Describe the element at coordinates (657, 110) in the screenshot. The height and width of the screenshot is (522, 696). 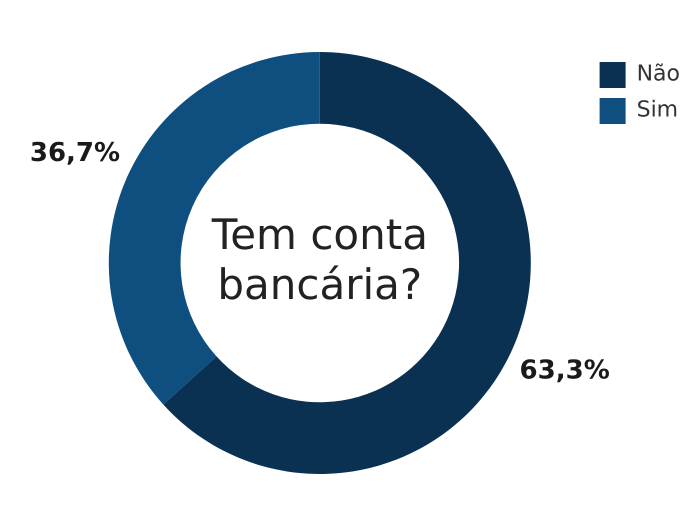
I see `legend-label: Sim` at that location.